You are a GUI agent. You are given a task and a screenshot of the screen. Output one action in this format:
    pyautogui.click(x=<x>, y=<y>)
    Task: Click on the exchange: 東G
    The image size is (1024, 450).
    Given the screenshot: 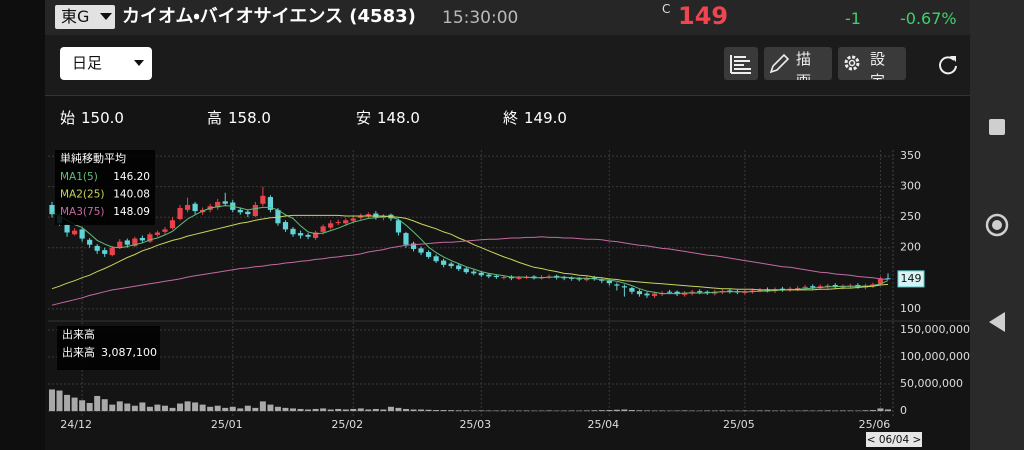 What is the action you would take?
    pyautogui.click(x=75, y=16)
    